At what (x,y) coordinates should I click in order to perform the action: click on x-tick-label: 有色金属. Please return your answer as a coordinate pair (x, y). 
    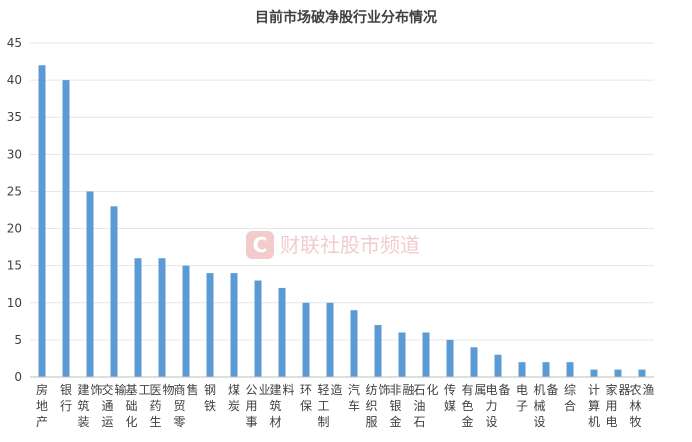
    Looking at the image, I should click on (473, 406).